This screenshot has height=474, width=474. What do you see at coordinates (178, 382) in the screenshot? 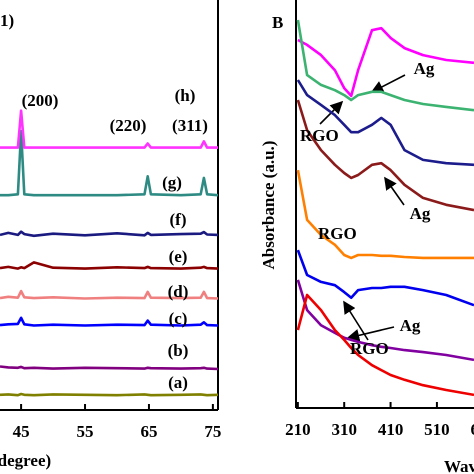
I see `series-label: (a)` at bounding box center [178, 382].